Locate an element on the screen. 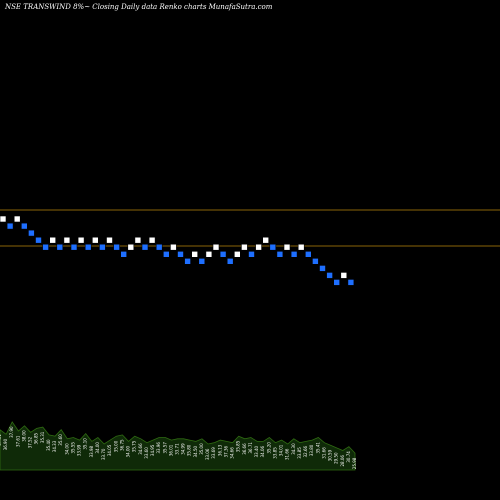 This screenshot has width=500, height=500. volume-label: 36.01 is located at coordinates (170, 450).